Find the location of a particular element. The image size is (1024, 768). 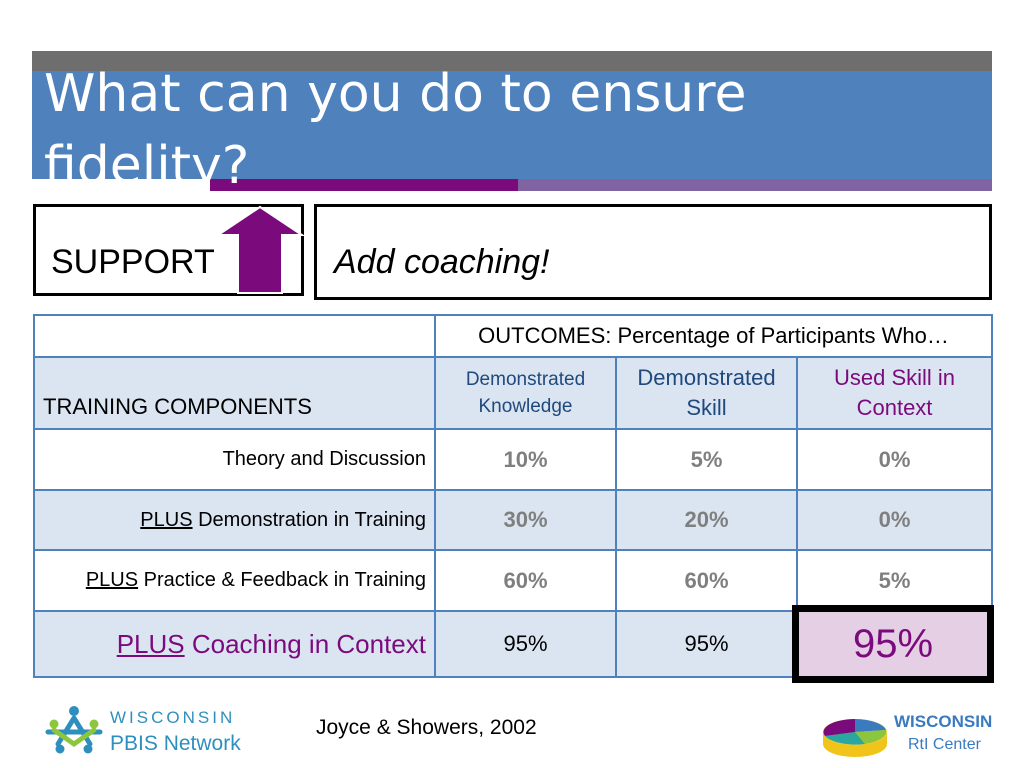

column-header-context: Used Skill in Context is located at coordinates (894, 393).